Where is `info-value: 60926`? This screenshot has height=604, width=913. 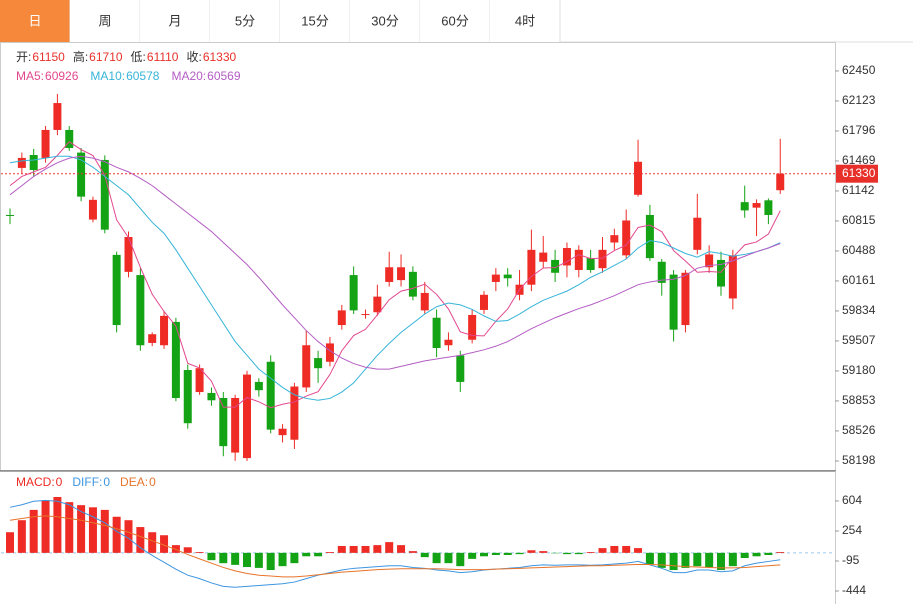
info-value: 60926 is located at coordinates (62, 76).